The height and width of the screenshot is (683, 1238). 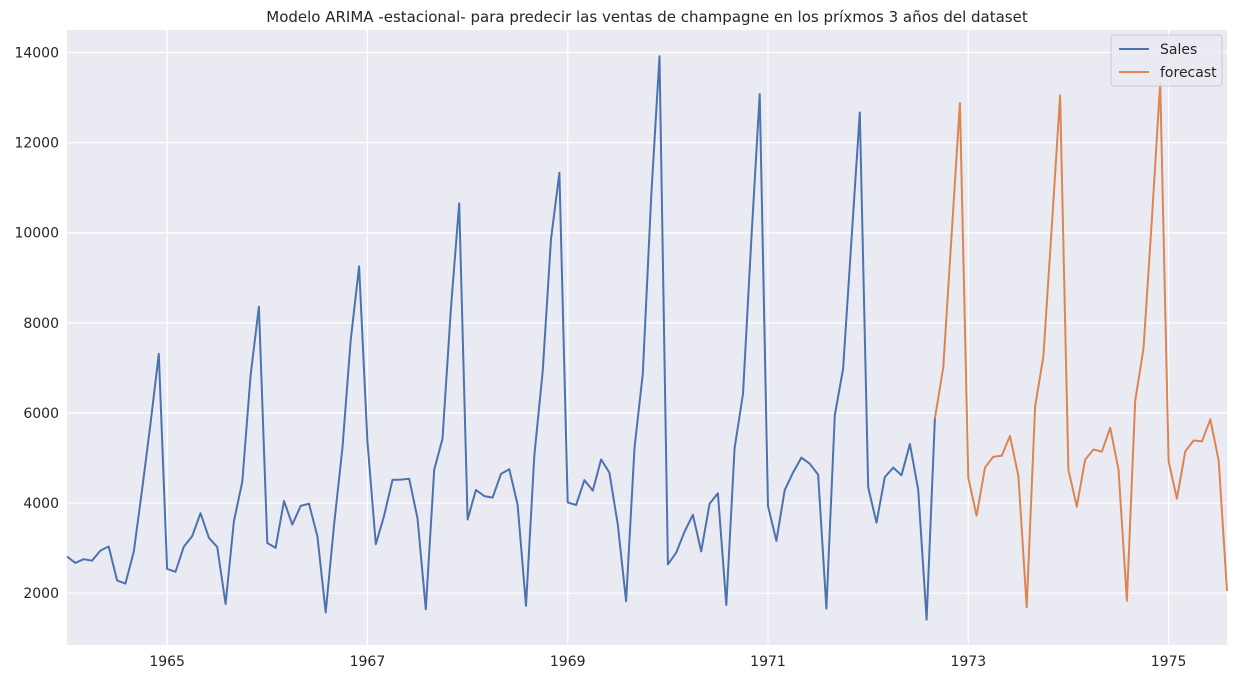 I want to click on x-axis-ticks: 1965 1967 1969 1971 1973 1975, so click(x=667, y=662).